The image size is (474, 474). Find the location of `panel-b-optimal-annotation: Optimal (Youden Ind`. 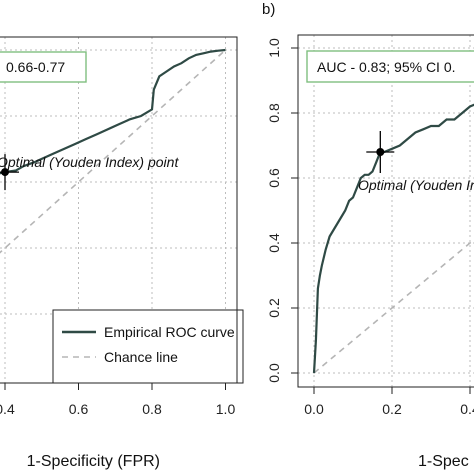

panel-b-optimal-annotation: Optimal (Youden Ind is located at coordinates (416, 185).